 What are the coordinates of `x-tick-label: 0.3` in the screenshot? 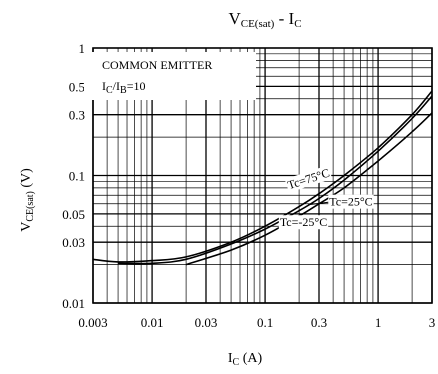 It's located at (319, 322).